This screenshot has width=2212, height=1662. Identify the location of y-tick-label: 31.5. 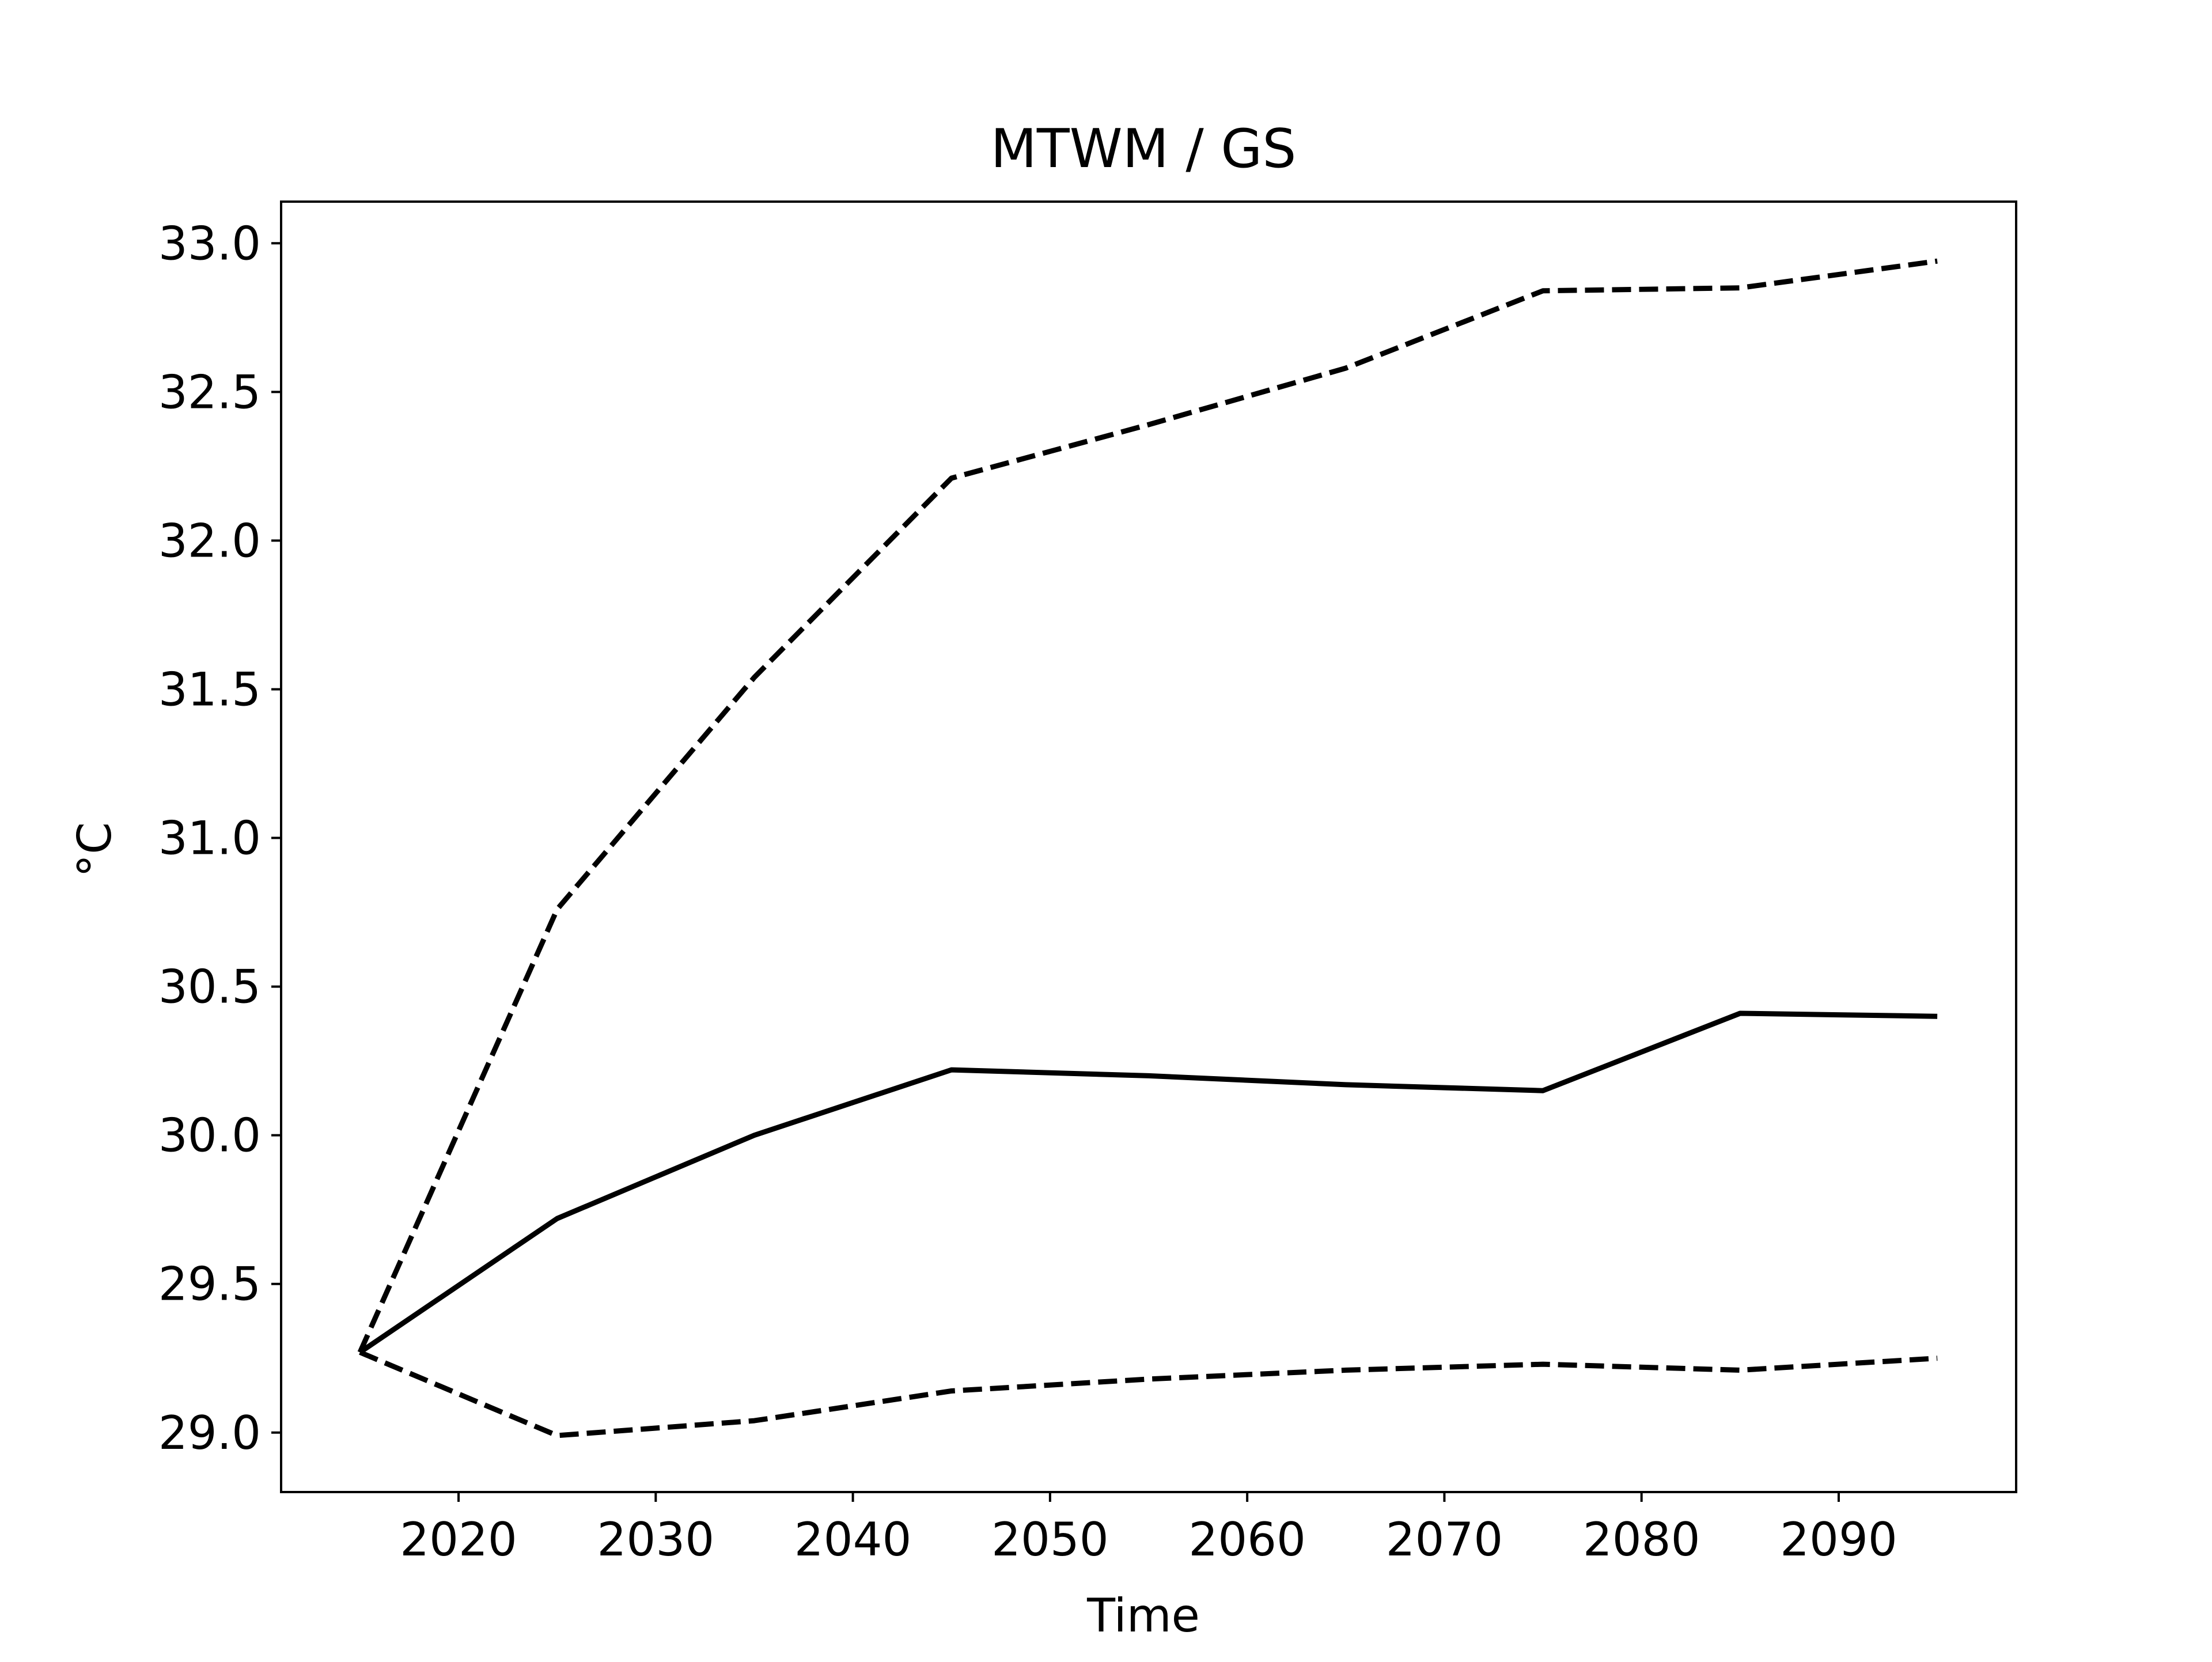
(209, 689).